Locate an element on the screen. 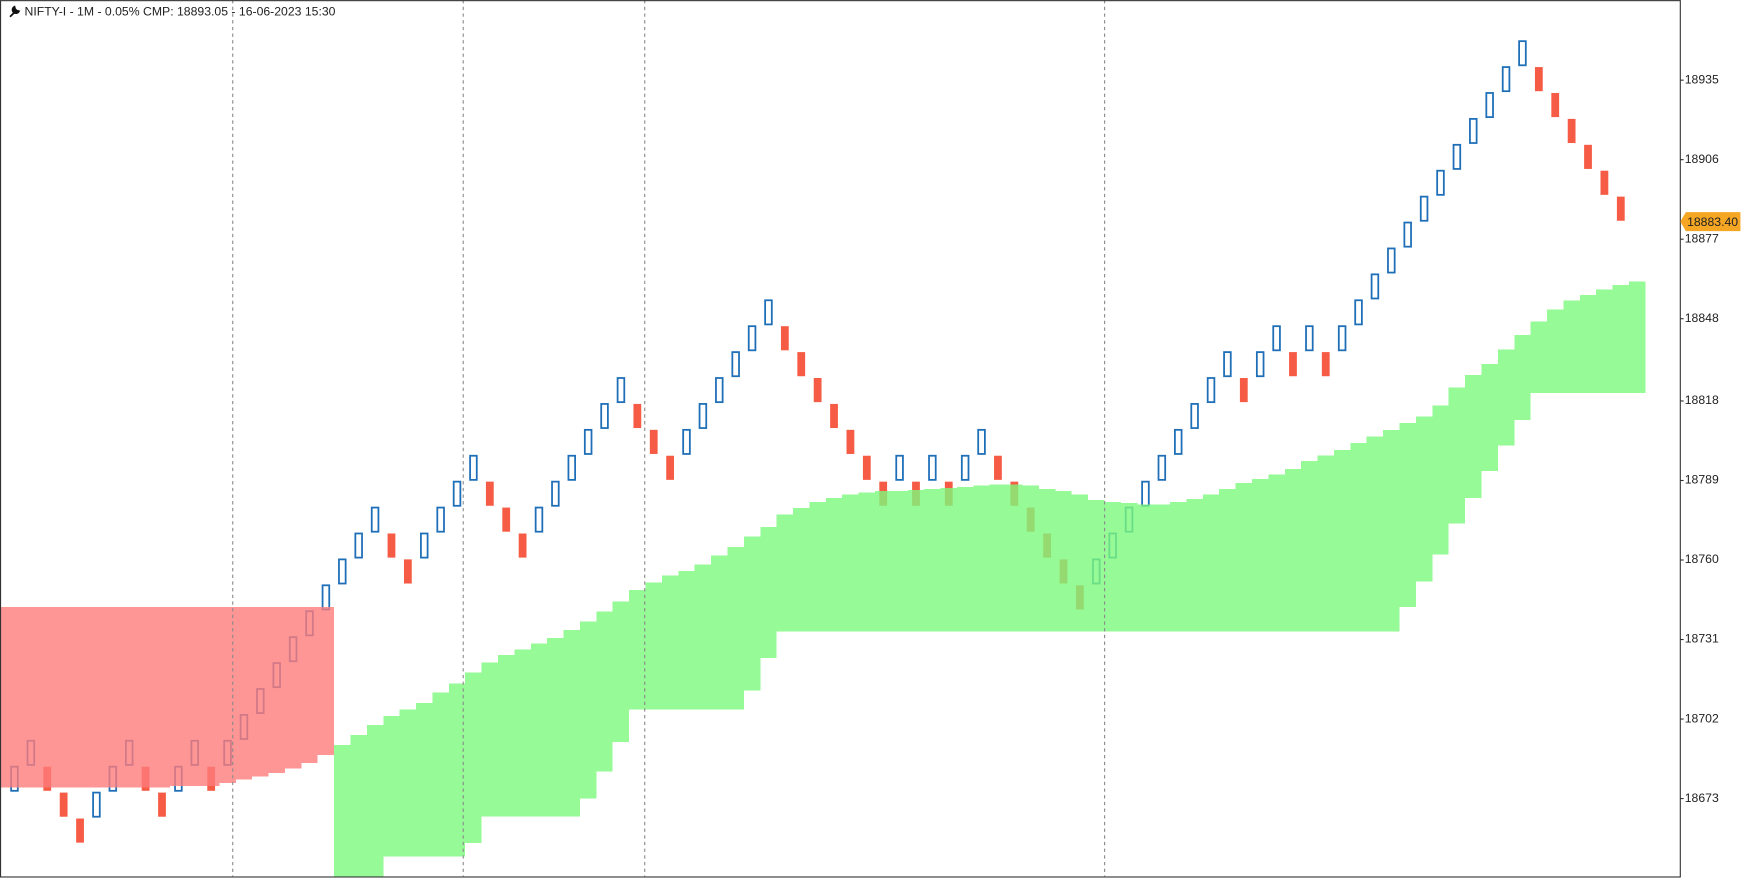  y-tick-label: 18702 is located at coordinates (1702, 718).